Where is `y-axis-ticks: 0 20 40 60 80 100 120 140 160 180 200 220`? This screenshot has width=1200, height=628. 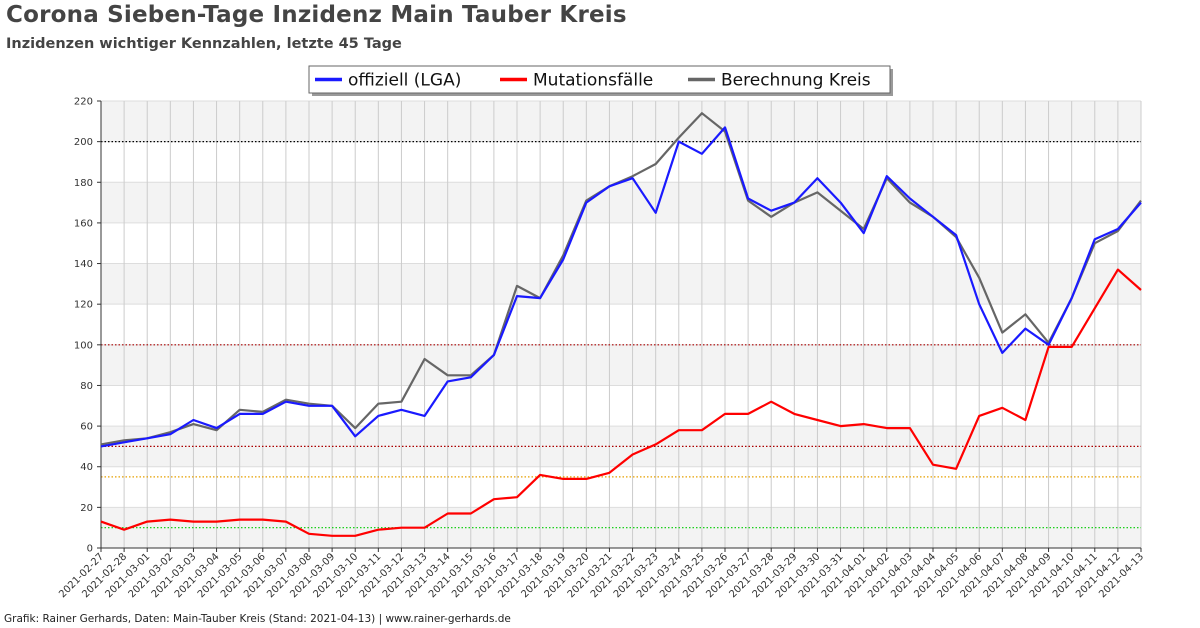 y-axis-ticks: 0 20 40 60 80 100 120 140 160 180 200 220 is located at coordinates (87, 326).